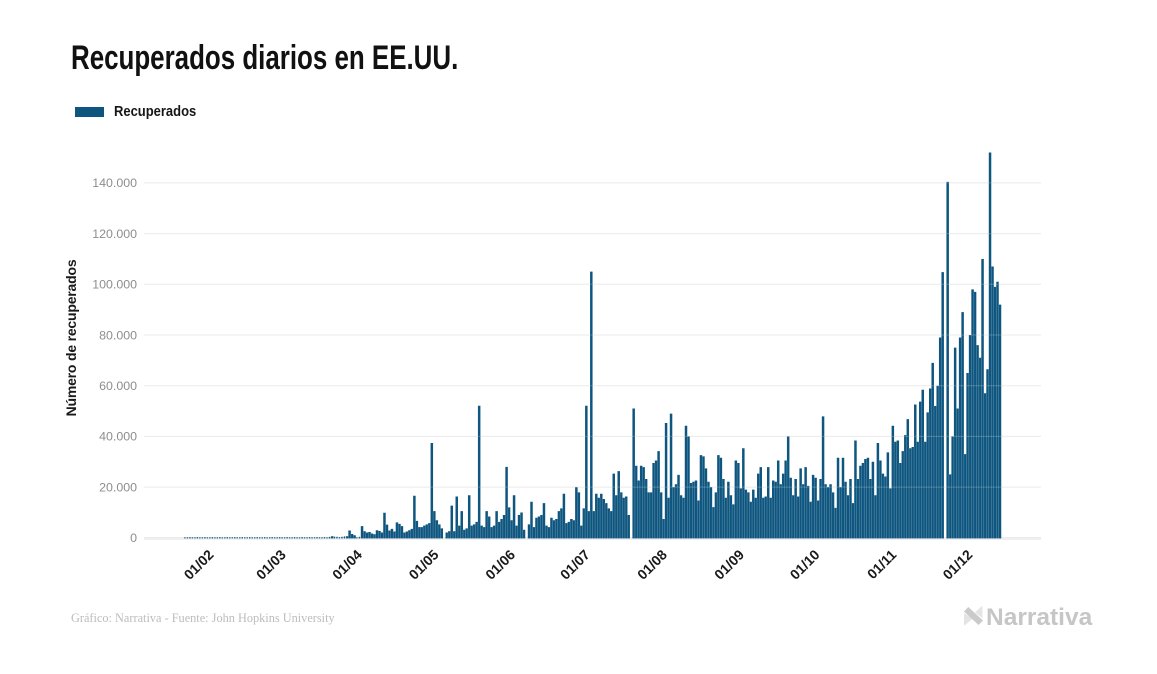  I want to click on svg-text: 140.000, so click(114, 183).